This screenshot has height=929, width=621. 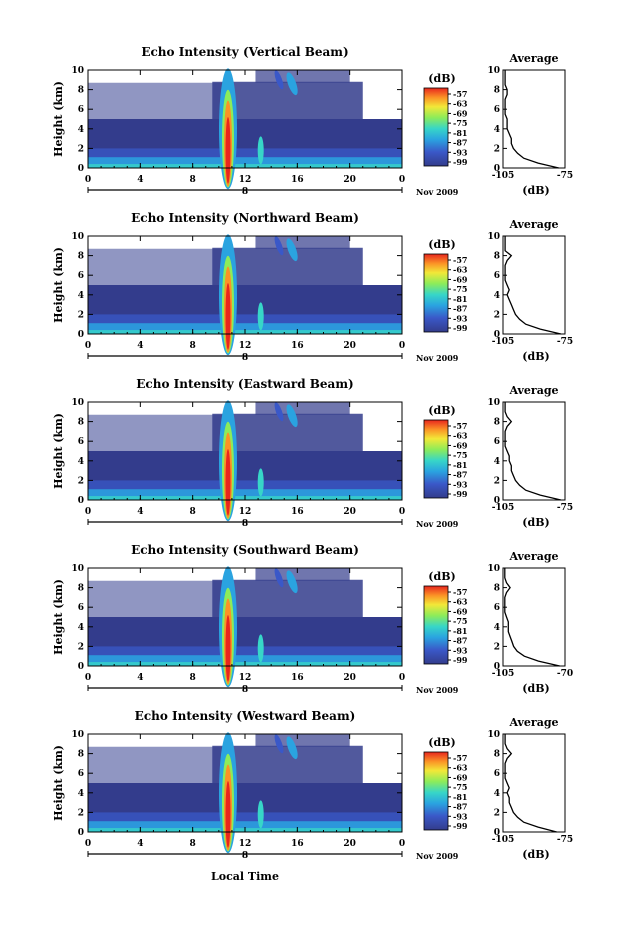 What do you see at coordinates (493, 735) in the screenshot?
I see `profile-y-tick-label: 10` at bounding box center [493, 735].